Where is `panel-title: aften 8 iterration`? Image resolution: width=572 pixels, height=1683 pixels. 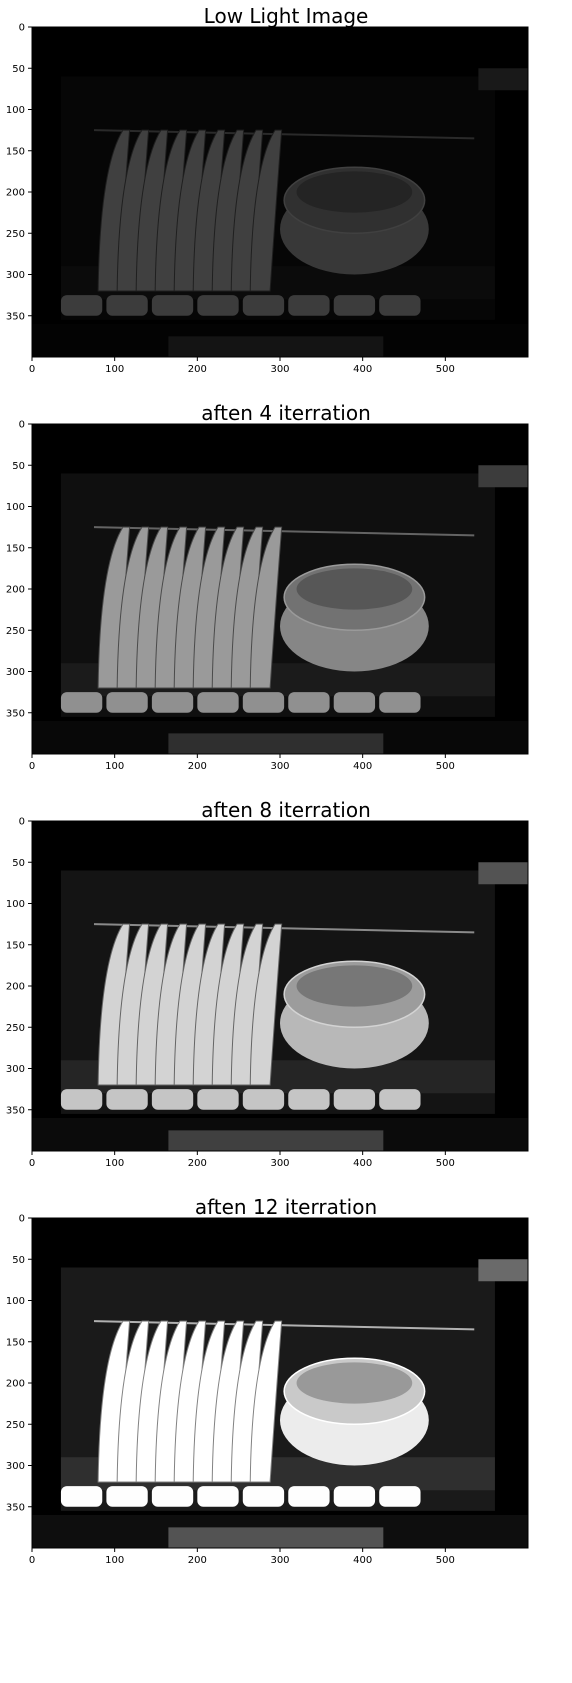 panel-title: aften 8 iterration is located at coordinates (286, 810).